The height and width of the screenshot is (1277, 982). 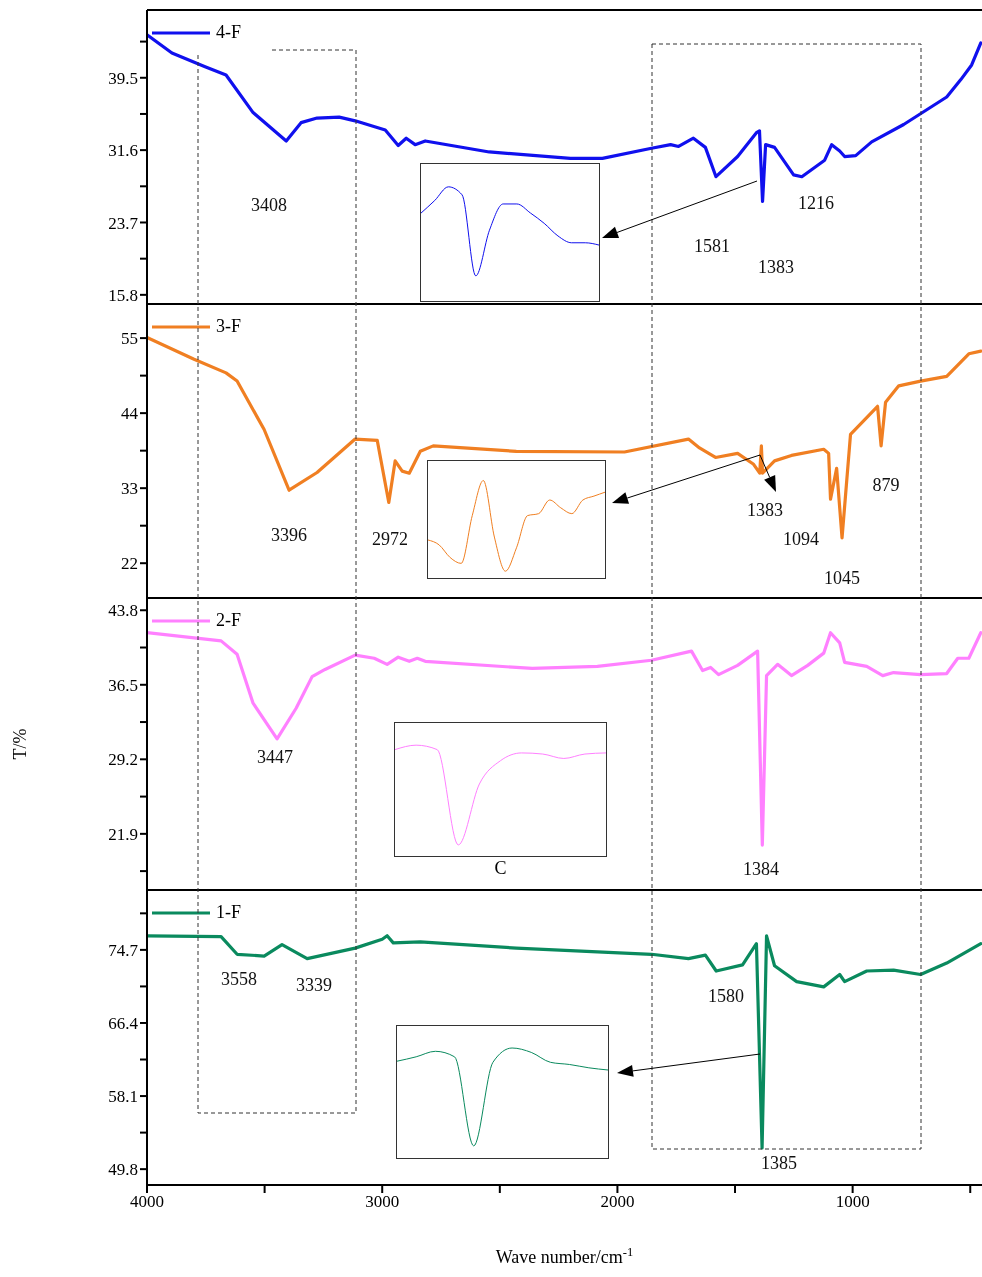 I want to click on y-tick-label: 39.5, so click(x=123, y=78).